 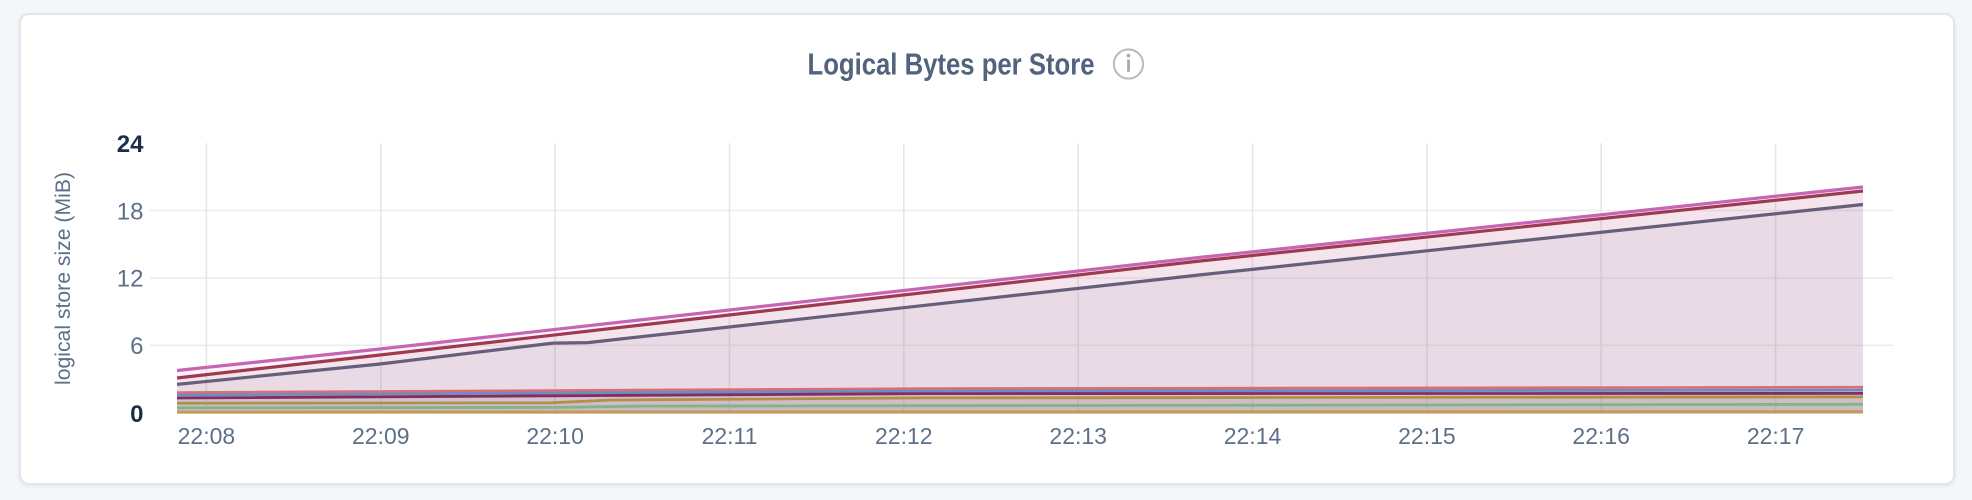 What do you see at coordinates (381, 436) in the screenshot?
I see `svg-text: 22:09` at bounding box center [381, 436].